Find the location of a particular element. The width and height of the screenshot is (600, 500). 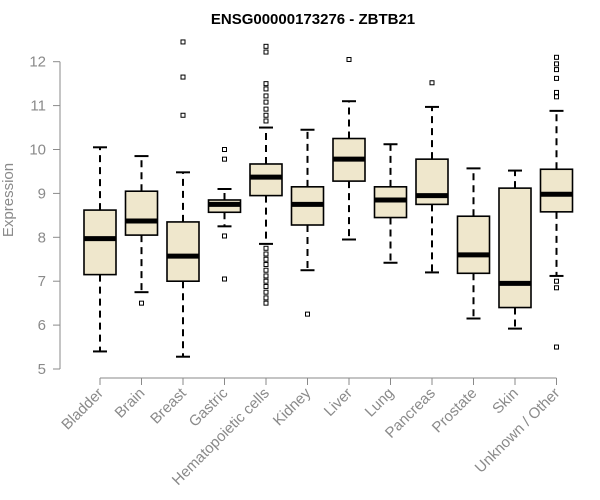

x-tick-label: Prostate is located at coordinates (455, 411).